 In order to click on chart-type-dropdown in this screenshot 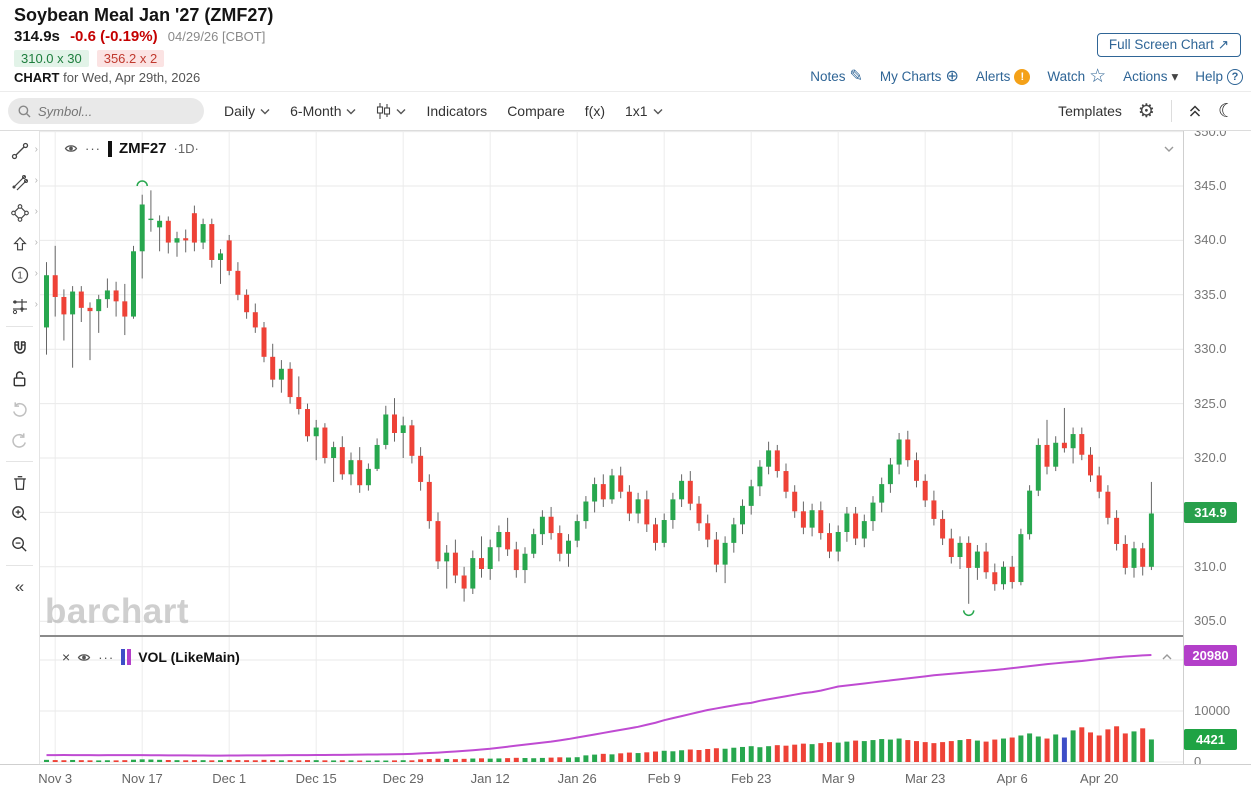, I will do `click(391, 111)`.